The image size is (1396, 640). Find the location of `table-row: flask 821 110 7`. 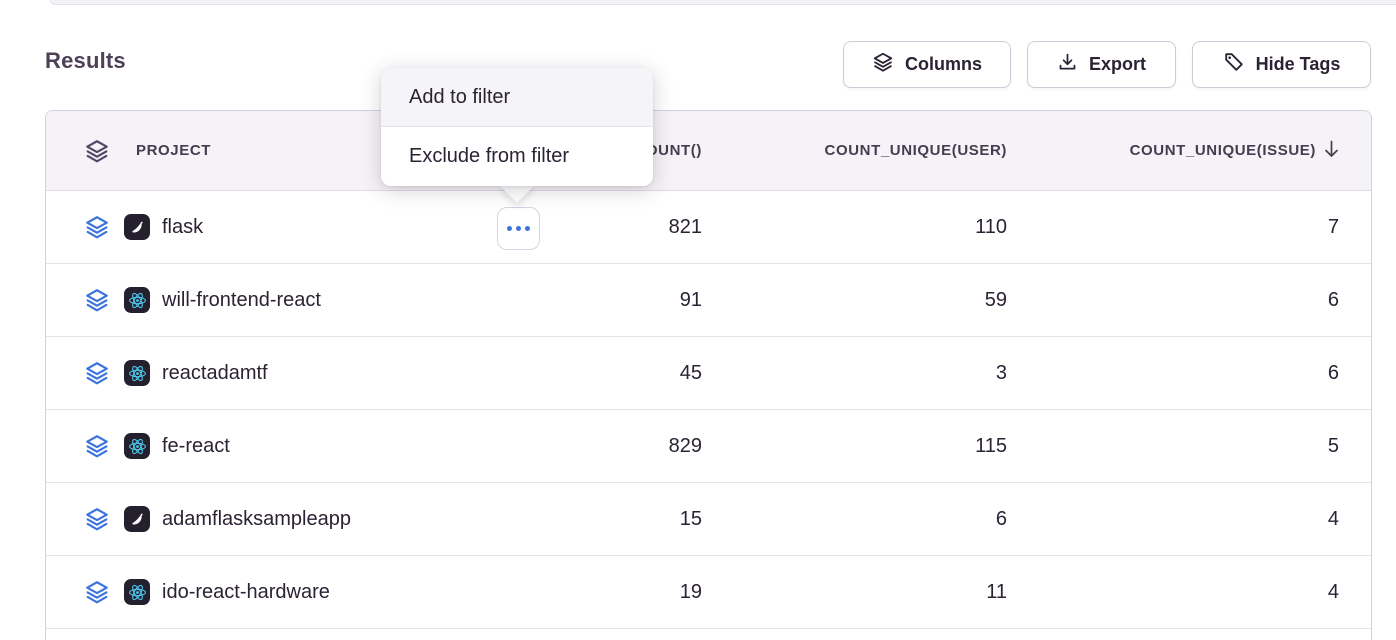

table-row: flask 821 110 7 is located at coordinates (708, 227).